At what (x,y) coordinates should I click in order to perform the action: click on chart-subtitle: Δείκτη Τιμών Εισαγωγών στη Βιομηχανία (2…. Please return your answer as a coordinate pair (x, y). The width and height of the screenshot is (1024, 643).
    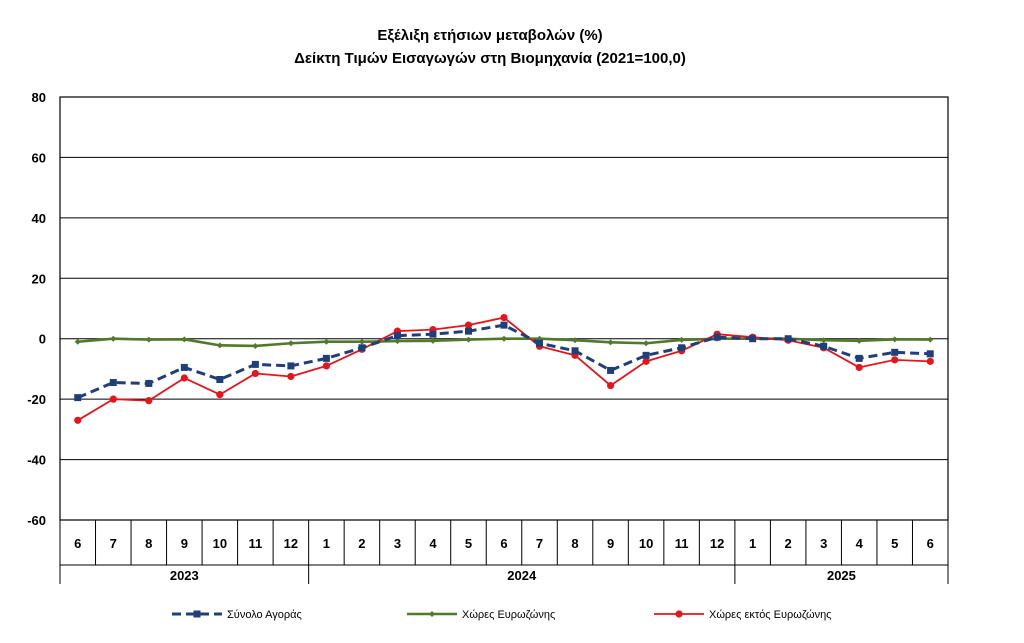
    Looking at the image, I should click on (490, 58).